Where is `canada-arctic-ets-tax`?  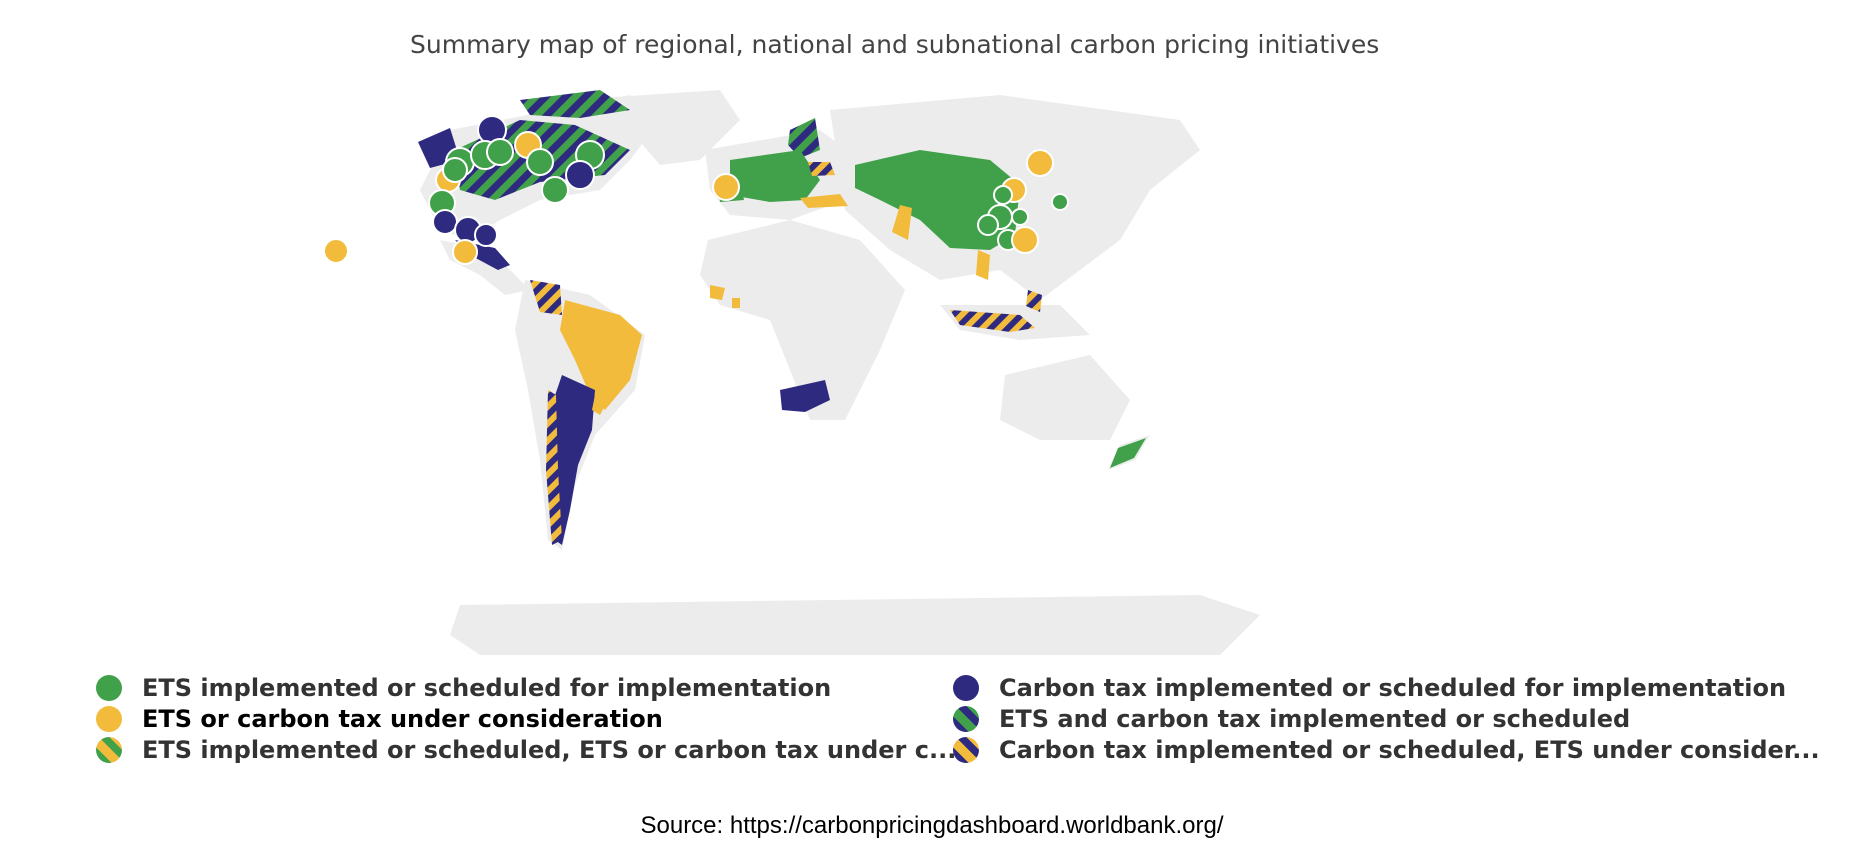 canada-arctic-ets-tax is located at coordinates (575, 104).